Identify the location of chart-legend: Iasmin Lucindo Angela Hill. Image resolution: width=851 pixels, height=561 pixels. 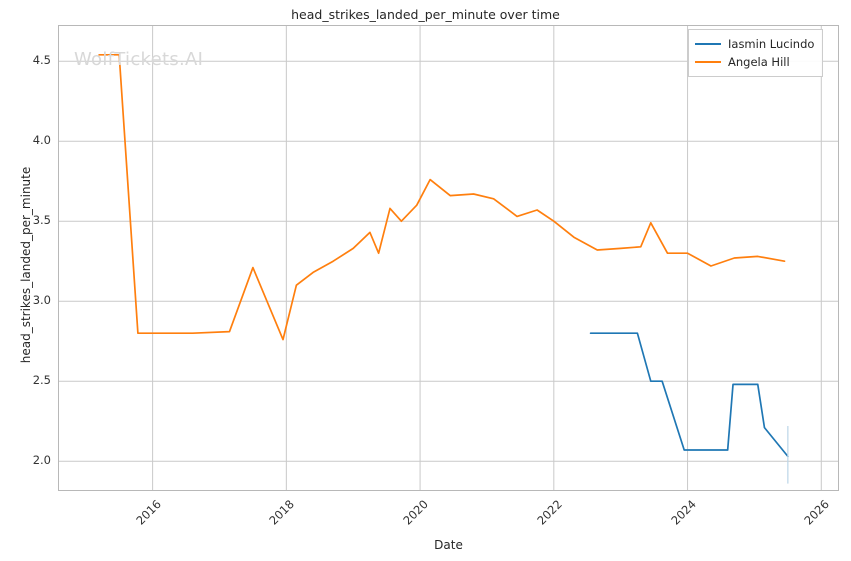
(756, 53).